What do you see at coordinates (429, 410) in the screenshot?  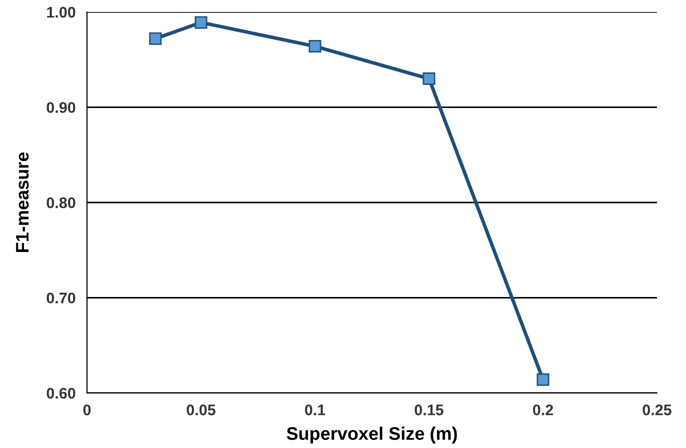 I see `x-tick-label: 0.15` at bounding box center [429, 410].